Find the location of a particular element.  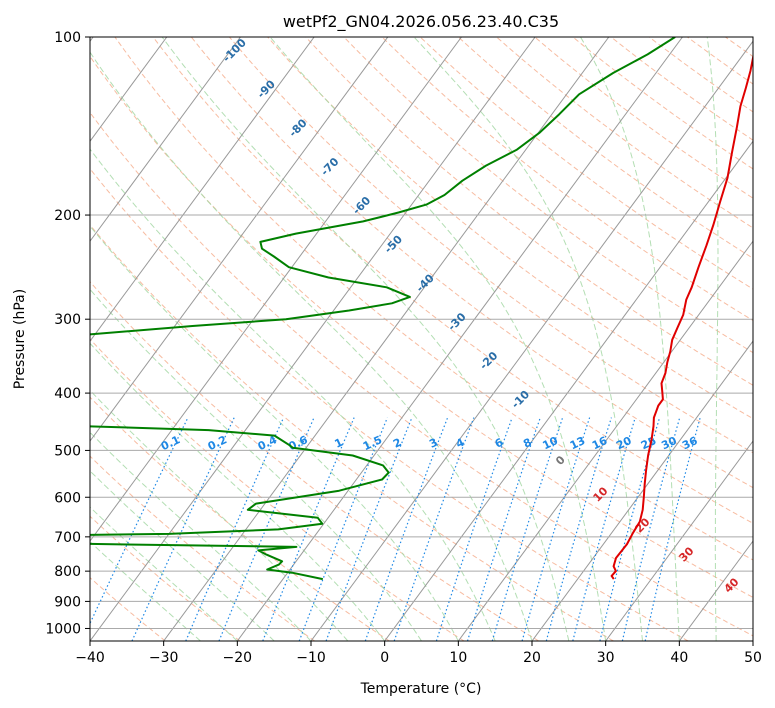

moist-adiabat-label: 0 is located at coordinates (560, 460).